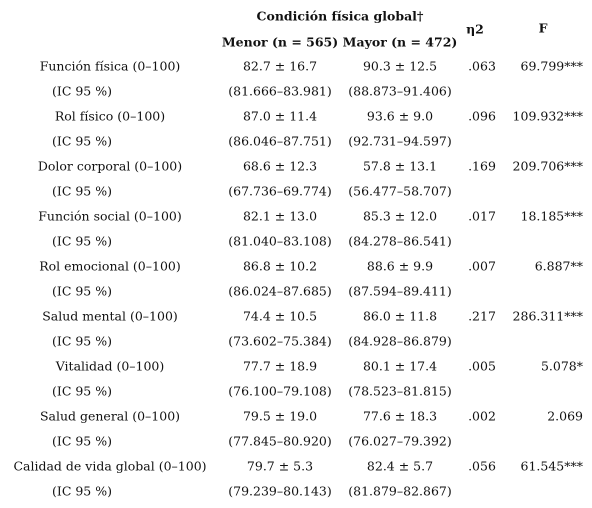 The image size is (592, 508). Describe the element at coordinates (482, 316) in the screenshot. I see `cell: .217` at that location.